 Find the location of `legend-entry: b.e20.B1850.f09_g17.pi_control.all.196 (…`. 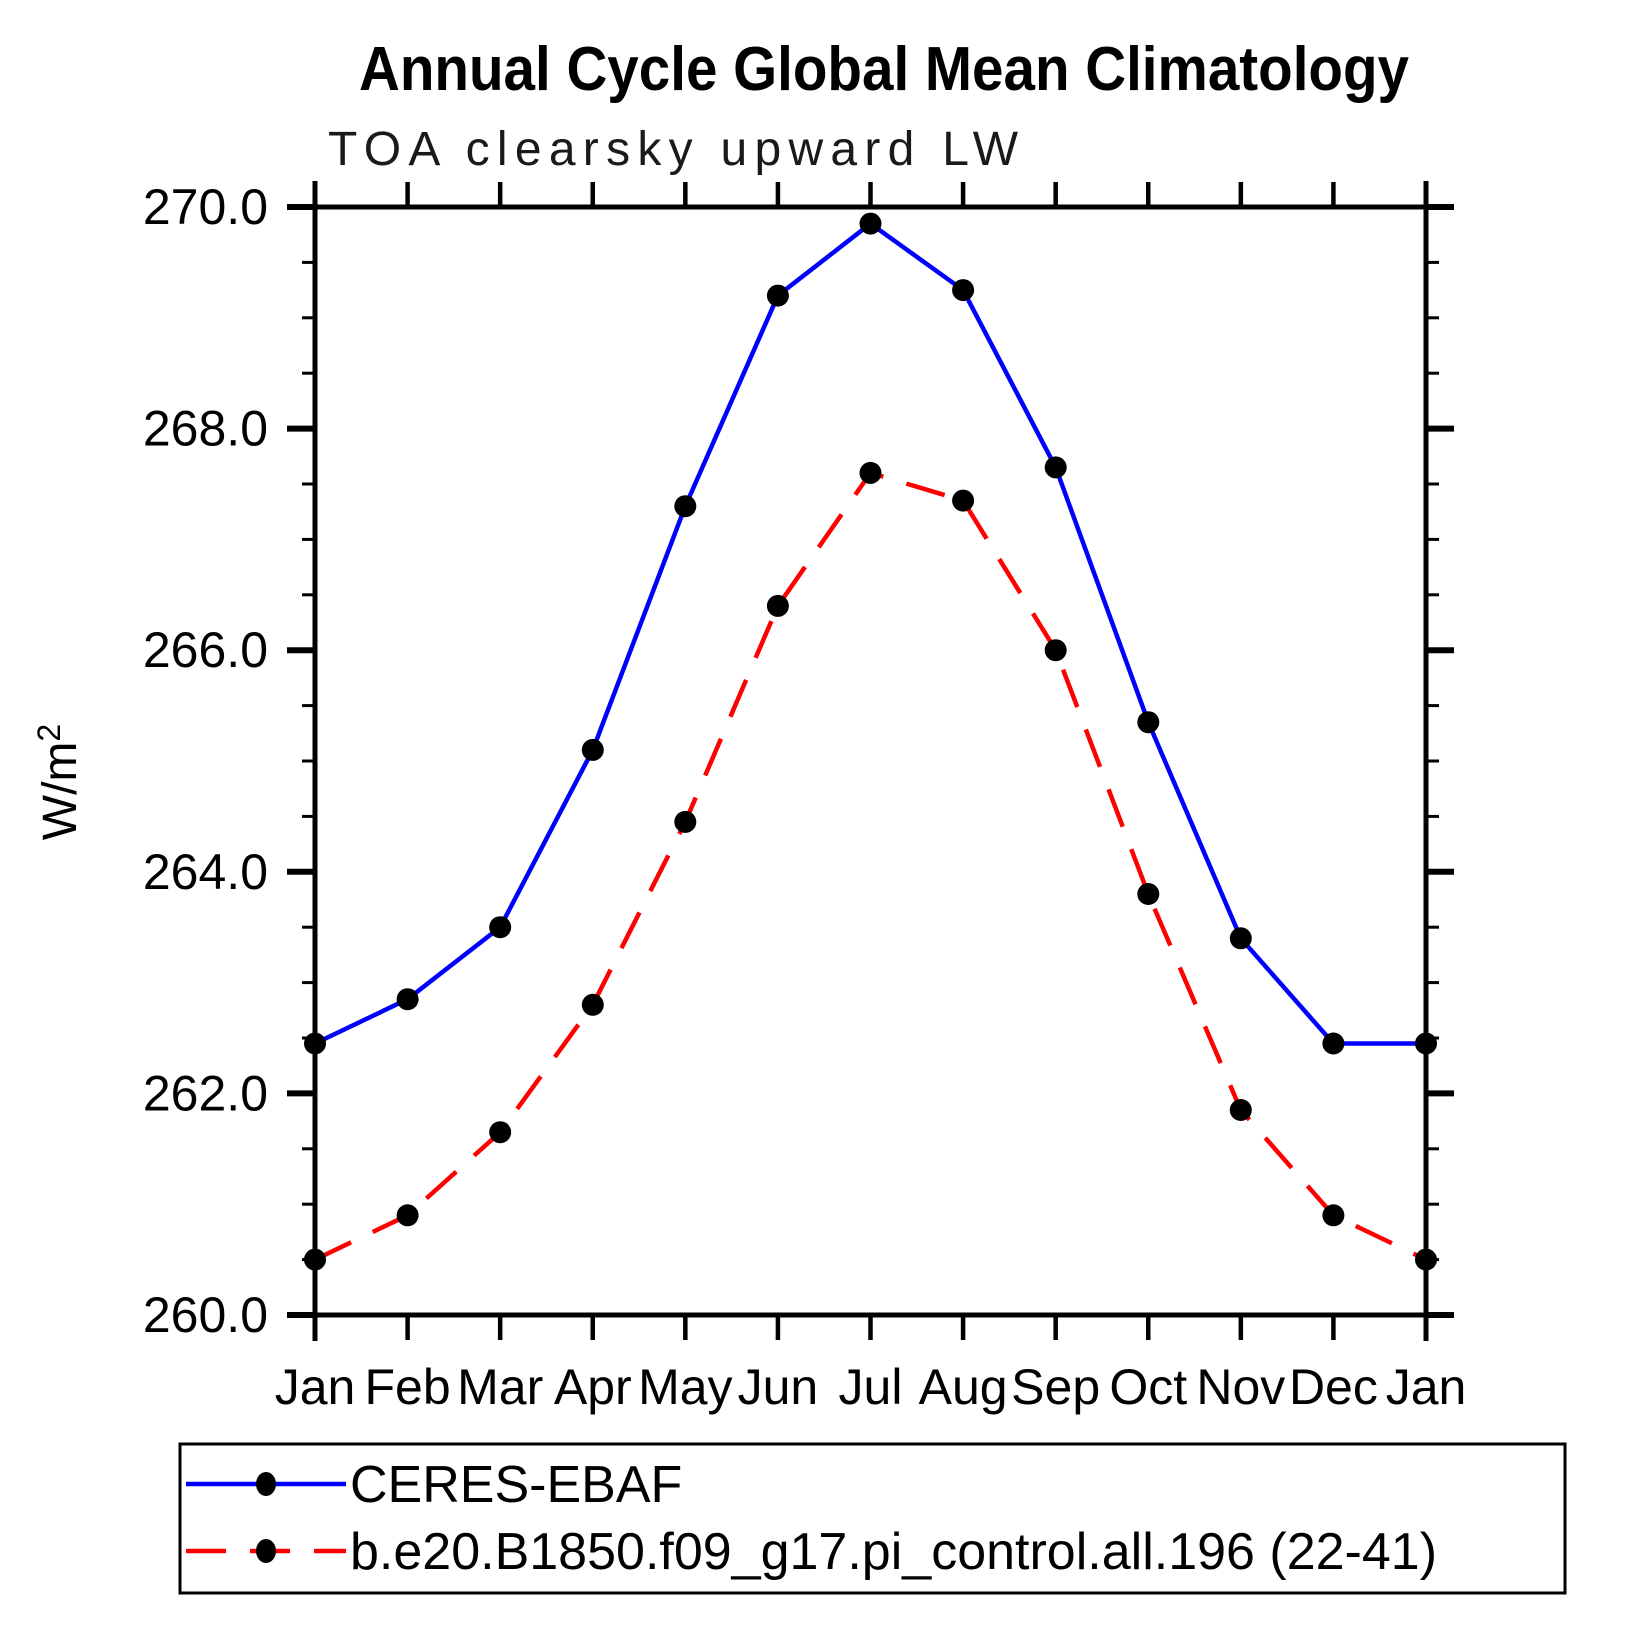

legend-entry: b.e20.B1850.f09_g17.pi_control.all.196 (… is located at coordinates (811, 1552).